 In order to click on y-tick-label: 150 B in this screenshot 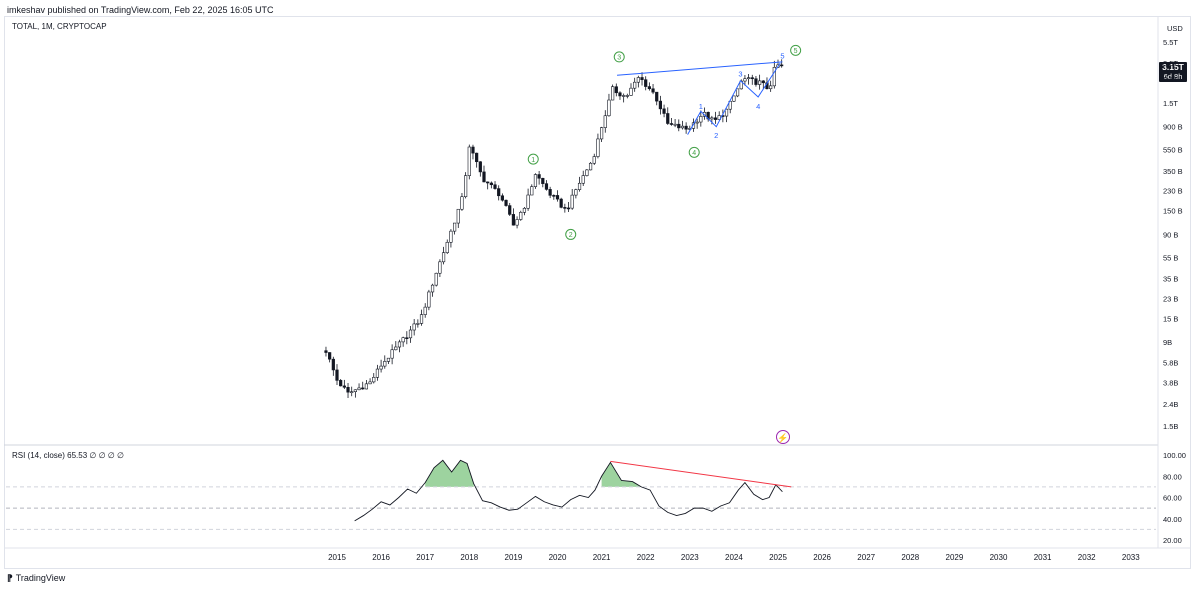, I will do `click(1173, 211)`.